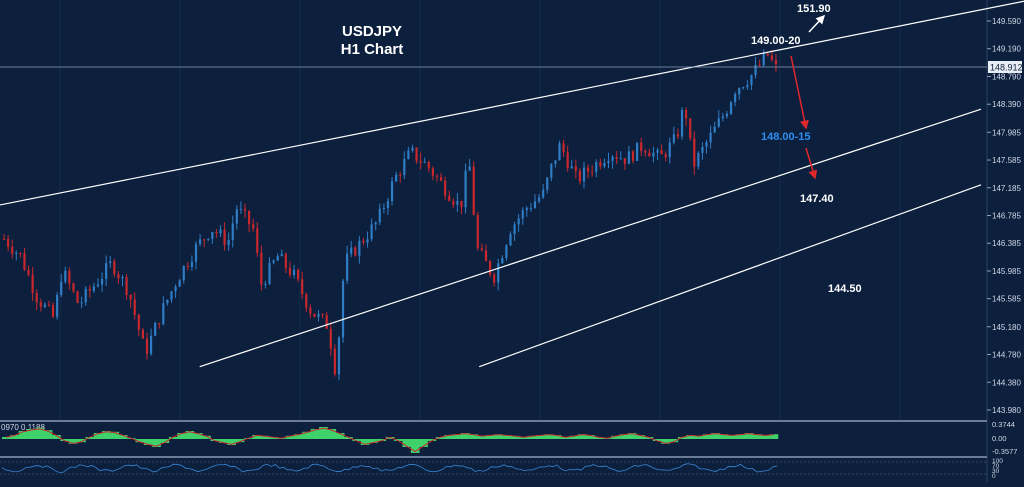  What do you see at coordinates (817, 199) in the screenshot?
I see `support-1-label: 147.40` at bounding box center [817, 199].